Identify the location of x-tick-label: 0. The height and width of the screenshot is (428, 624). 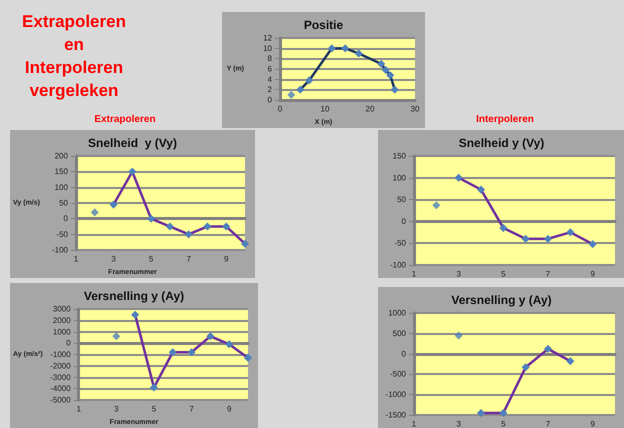
(280, 109).